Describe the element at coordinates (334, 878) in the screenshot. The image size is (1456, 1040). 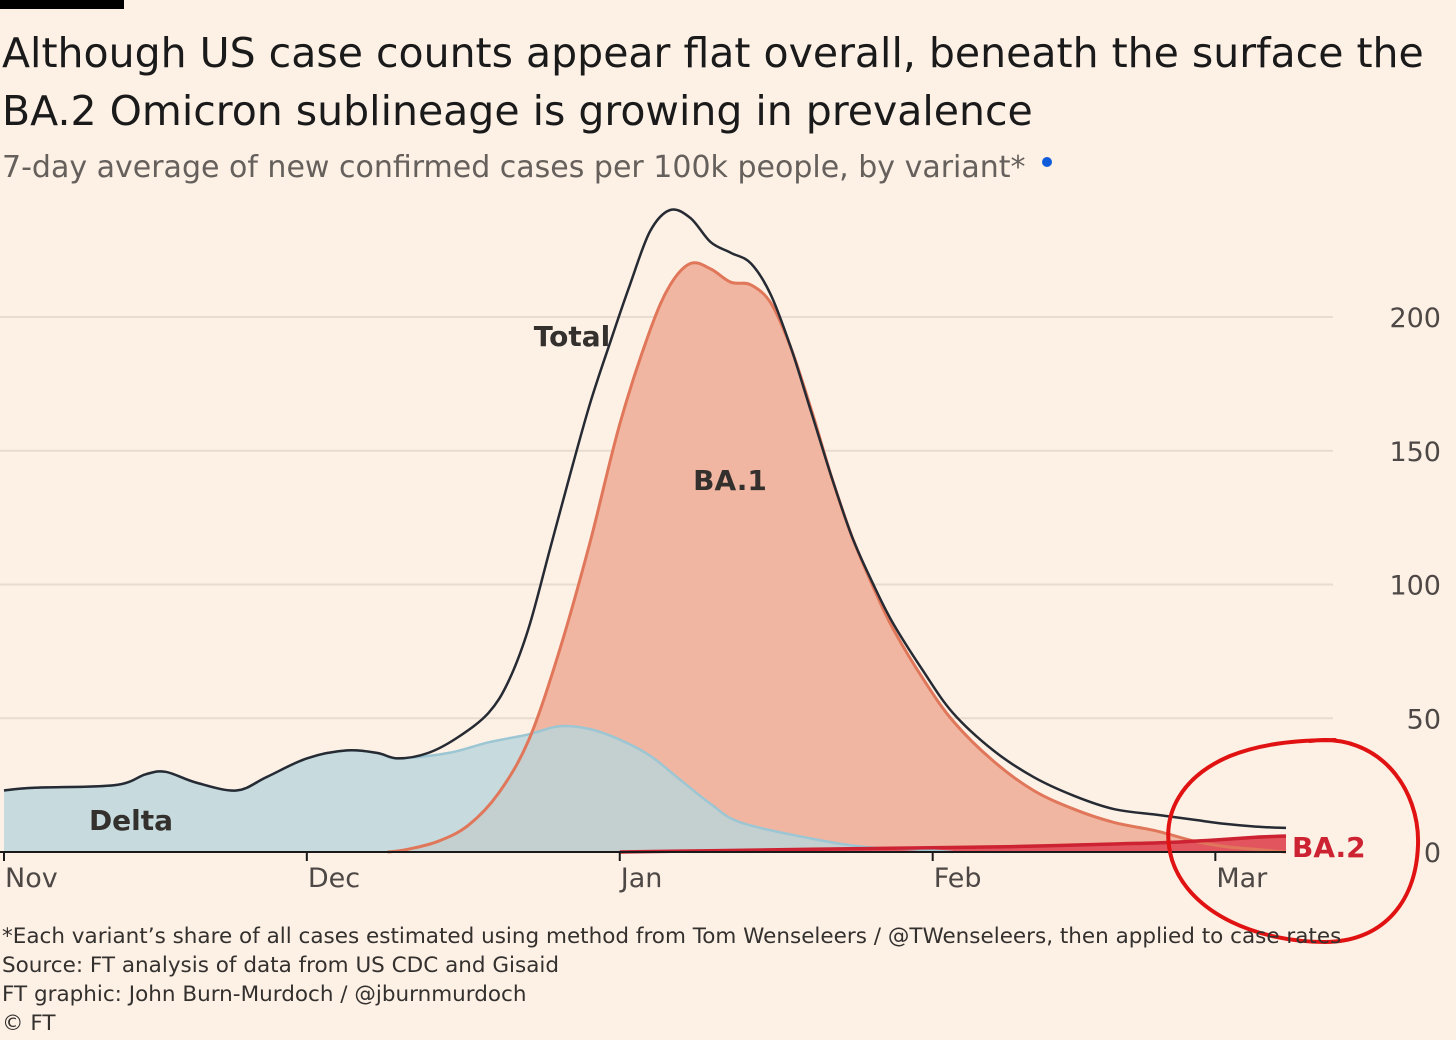
I see `x-tick-label-dec: Dec` at that location.